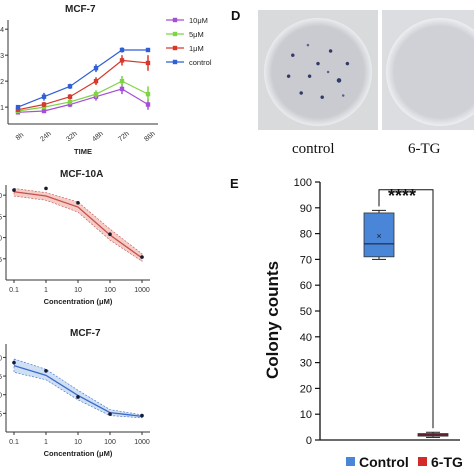 The width and height of the screenshot is (474, 474). I want to click on box-y-tick-label: 30, so click(306, 364).